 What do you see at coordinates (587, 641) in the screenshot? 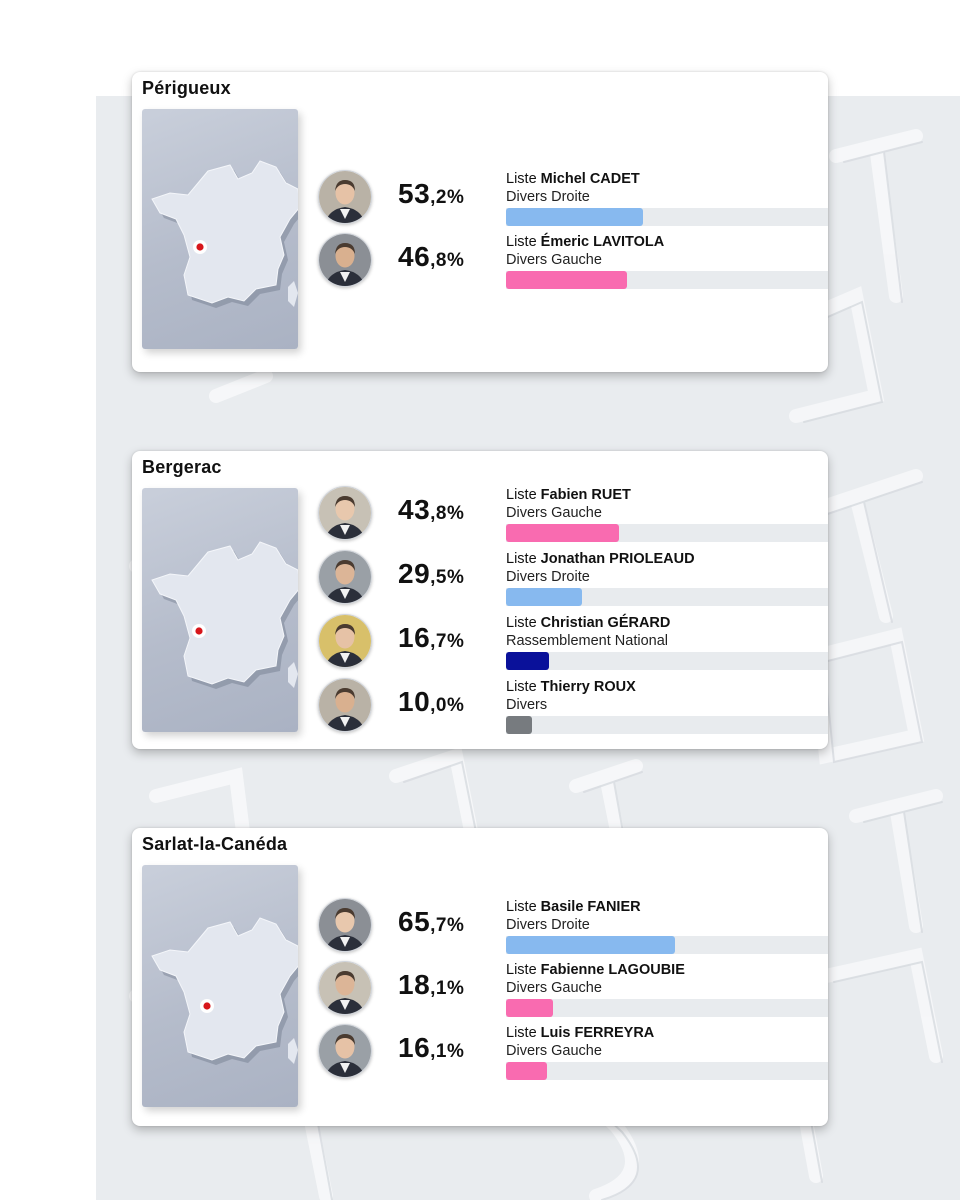
I see `party-label: Rassemblement National` at bounding box center [587, 641].